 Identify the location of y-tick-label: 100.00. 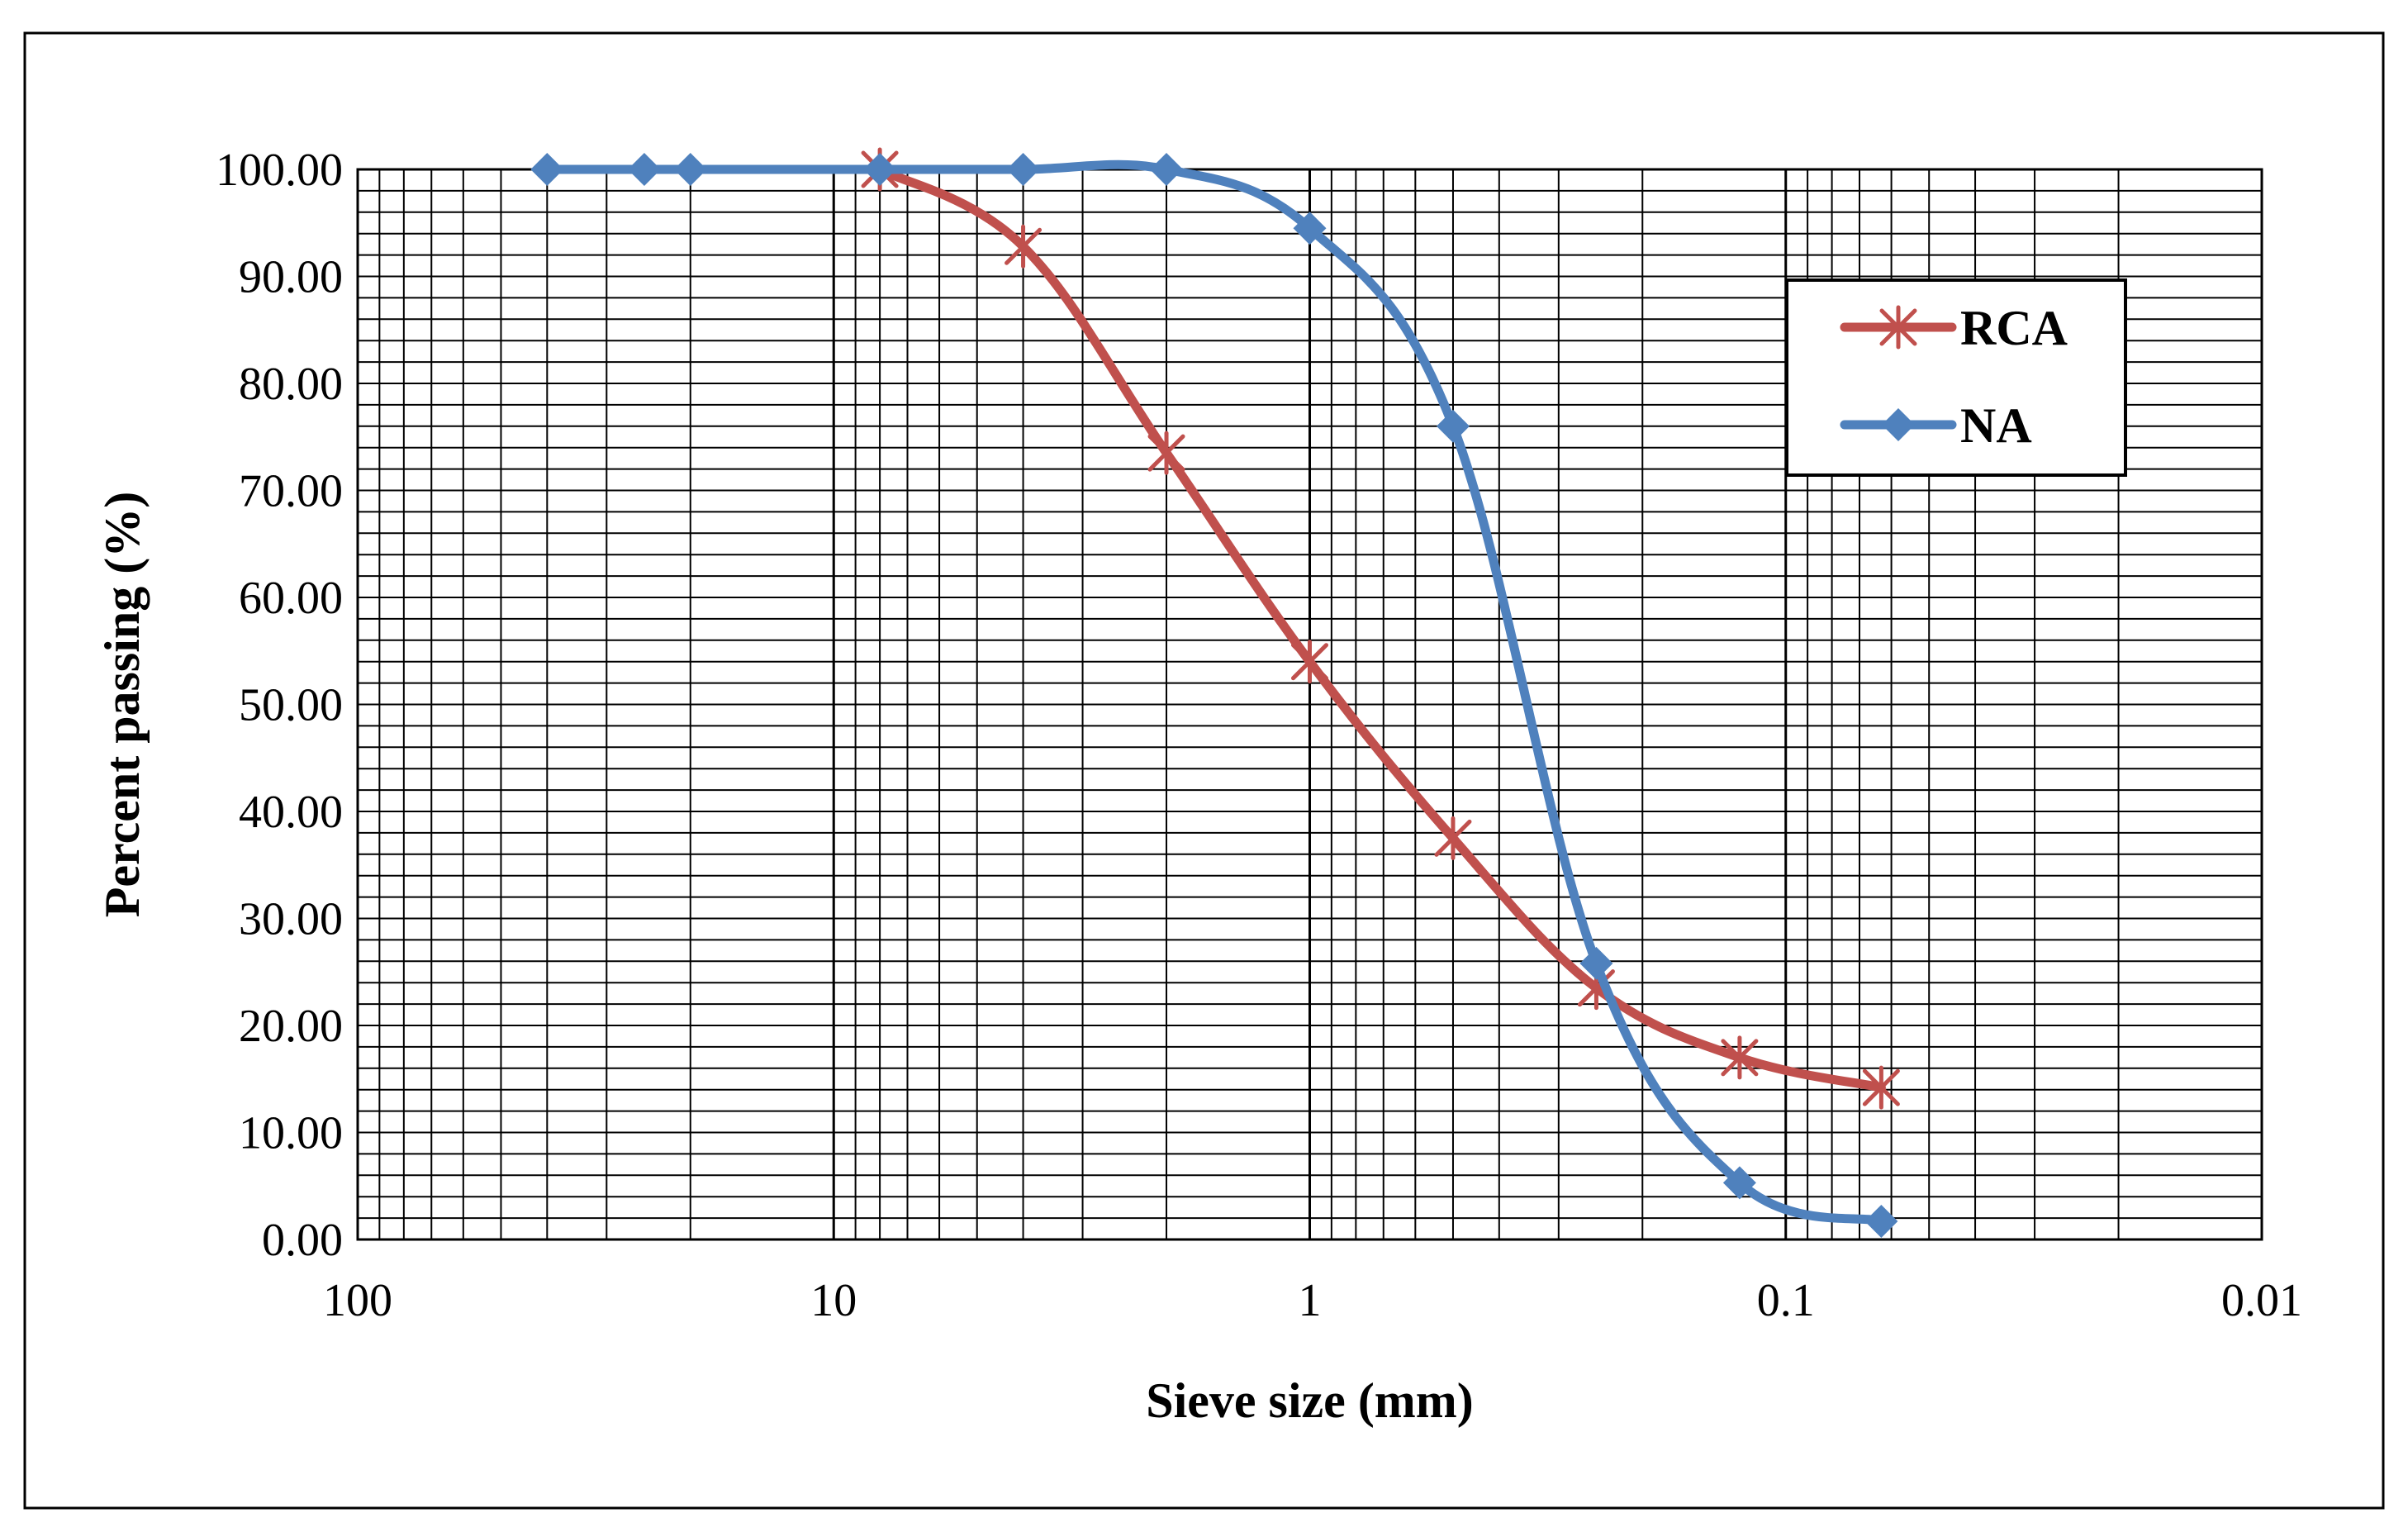
(280, 170).